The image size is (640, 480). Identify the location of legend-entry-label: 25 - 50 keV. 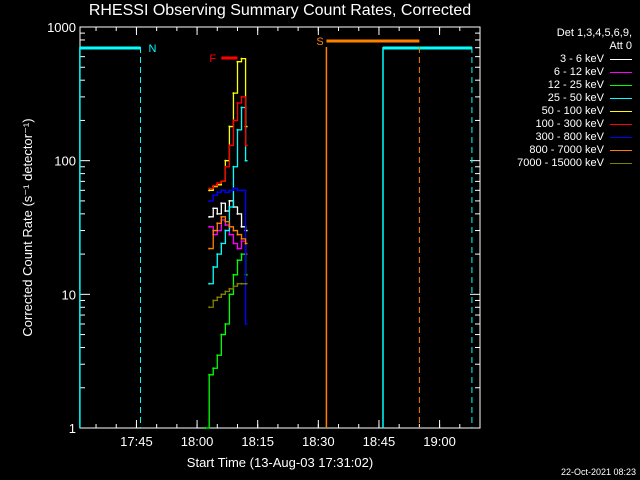
(575, 98).